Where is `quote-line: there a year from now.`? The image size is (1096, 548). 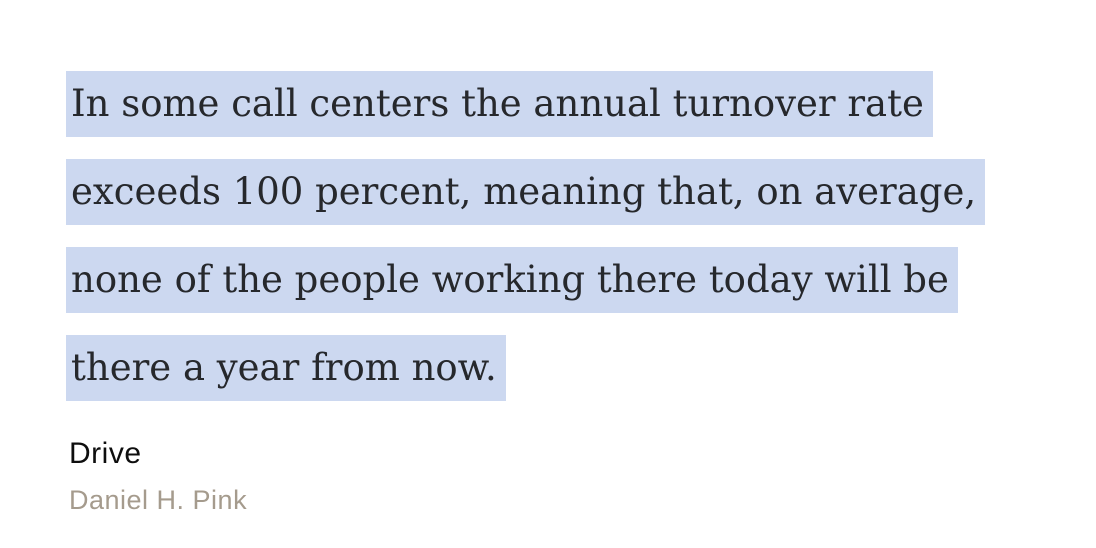 quote-line: there a year from now. is located at coordinates (286, 368).